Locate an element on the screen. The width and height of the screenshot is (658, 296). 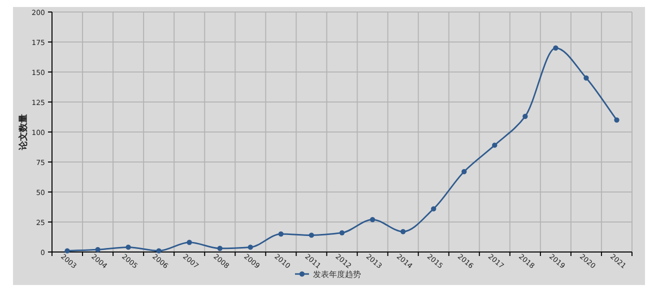
legend-label: 发表年度趋势 is located at coordinates (337, 274).